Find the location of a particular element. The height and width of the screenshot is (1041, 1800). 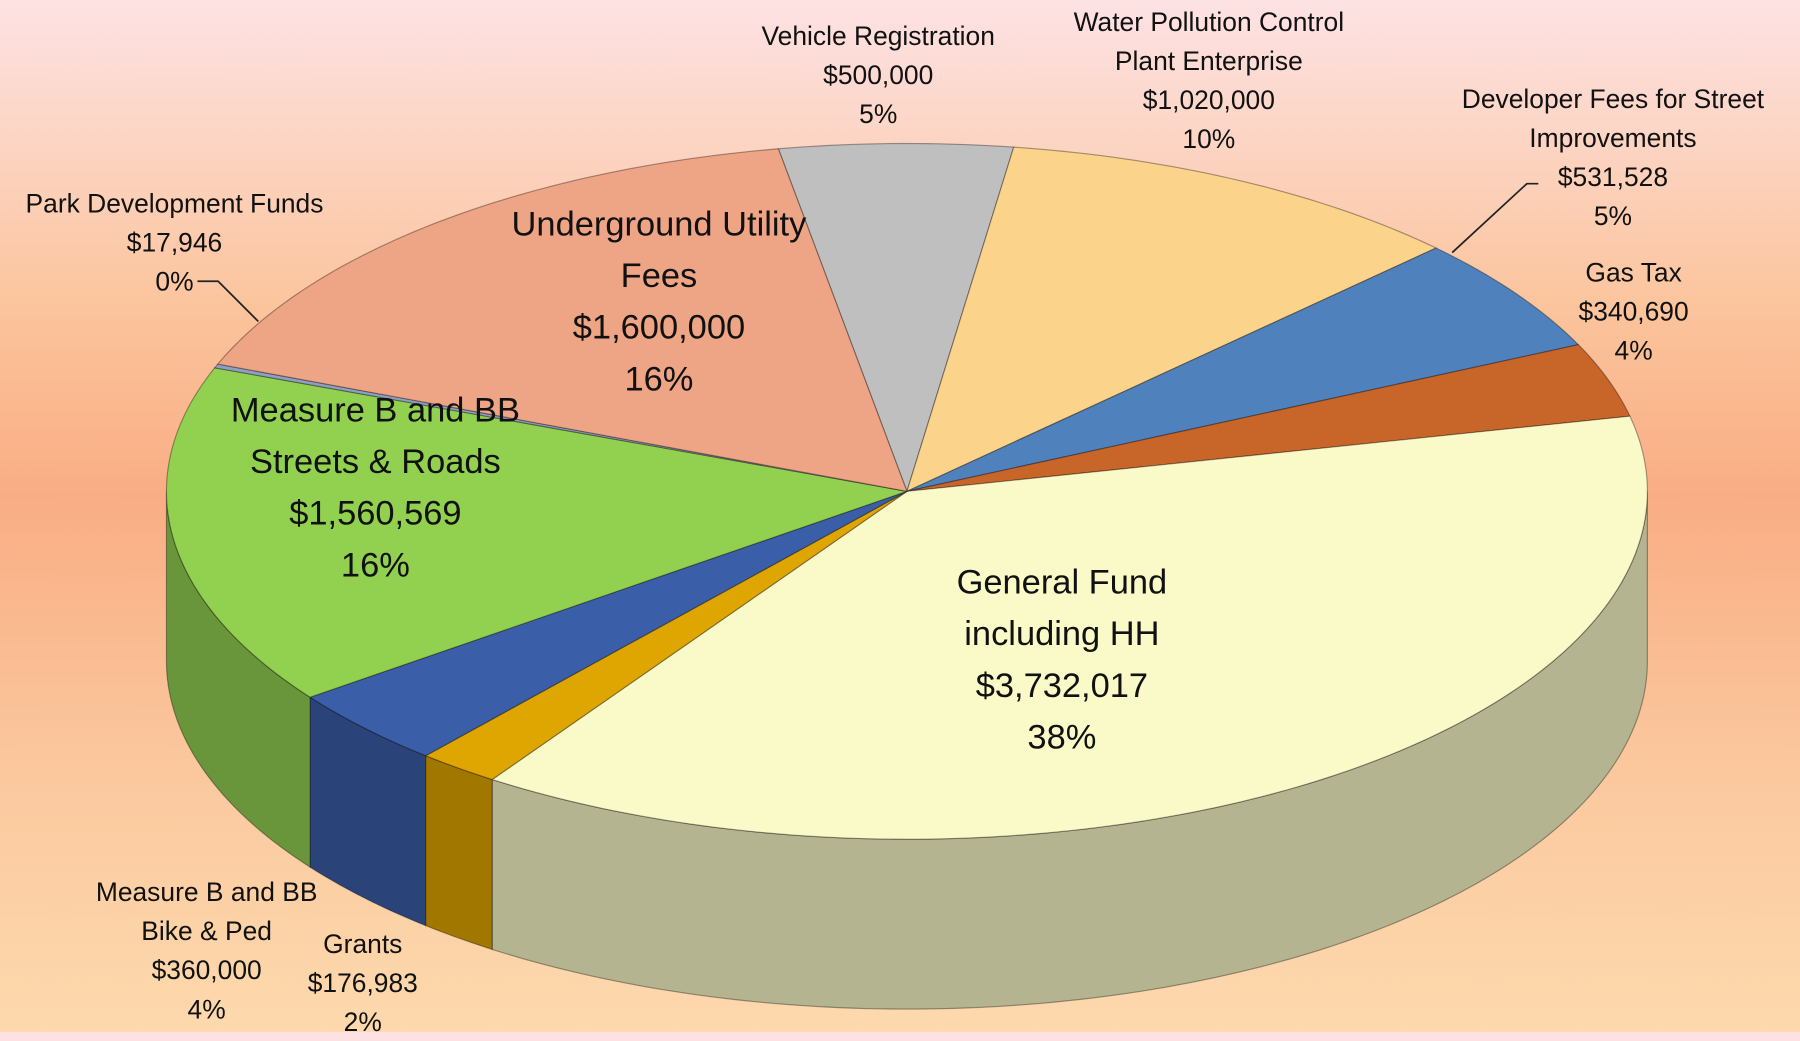

slice-name: General Fund including HH is located at coordinates (1062, 608).